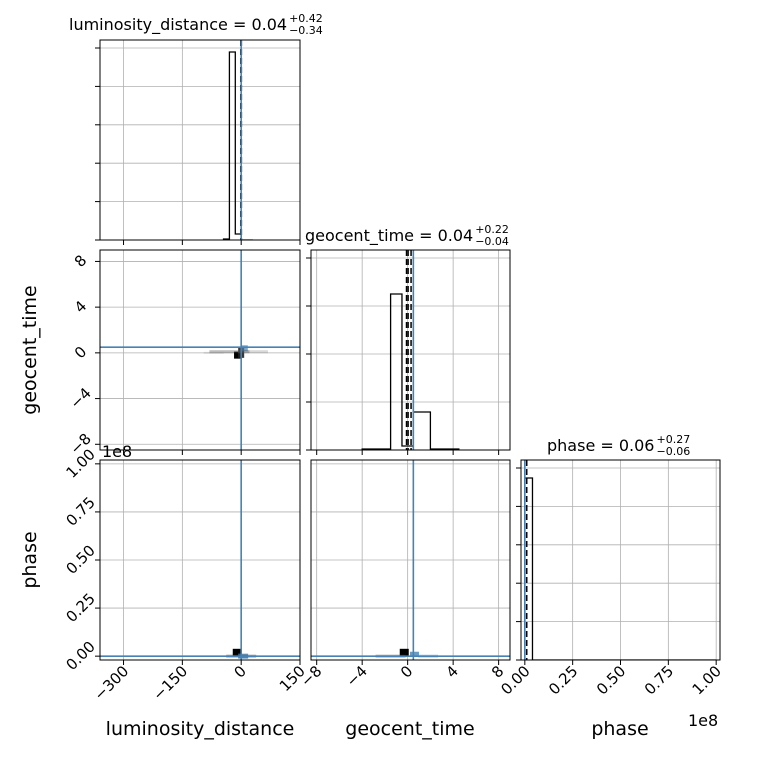  What do you see at coordinates (673, 439) in the screenshot?
I see `title-plus: +0.27` at bounding box center [673, 439].